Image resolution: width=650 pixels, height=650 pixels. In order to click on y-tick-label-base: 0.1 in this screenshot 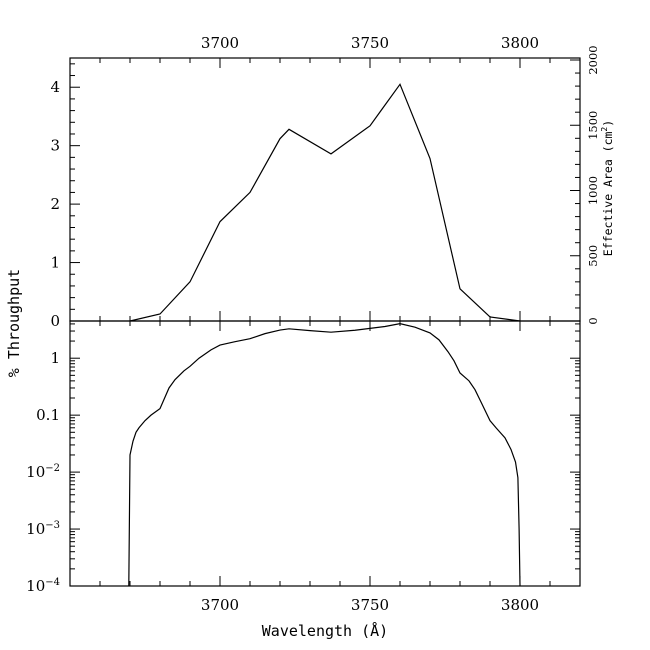, I will do `click(48, 415)`.